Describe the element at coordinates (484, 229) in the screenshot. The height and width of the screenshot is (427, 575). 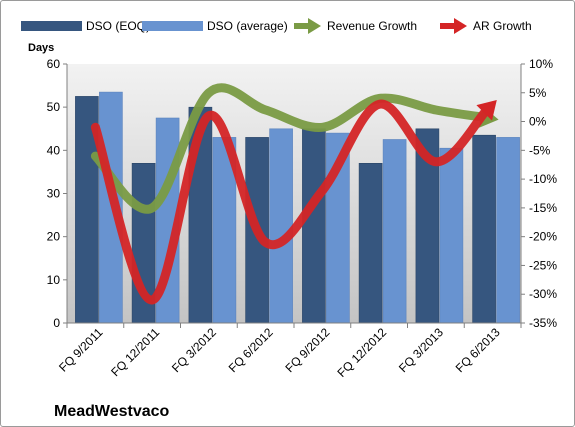
I see `bar-dso-eoq--7` at that location.